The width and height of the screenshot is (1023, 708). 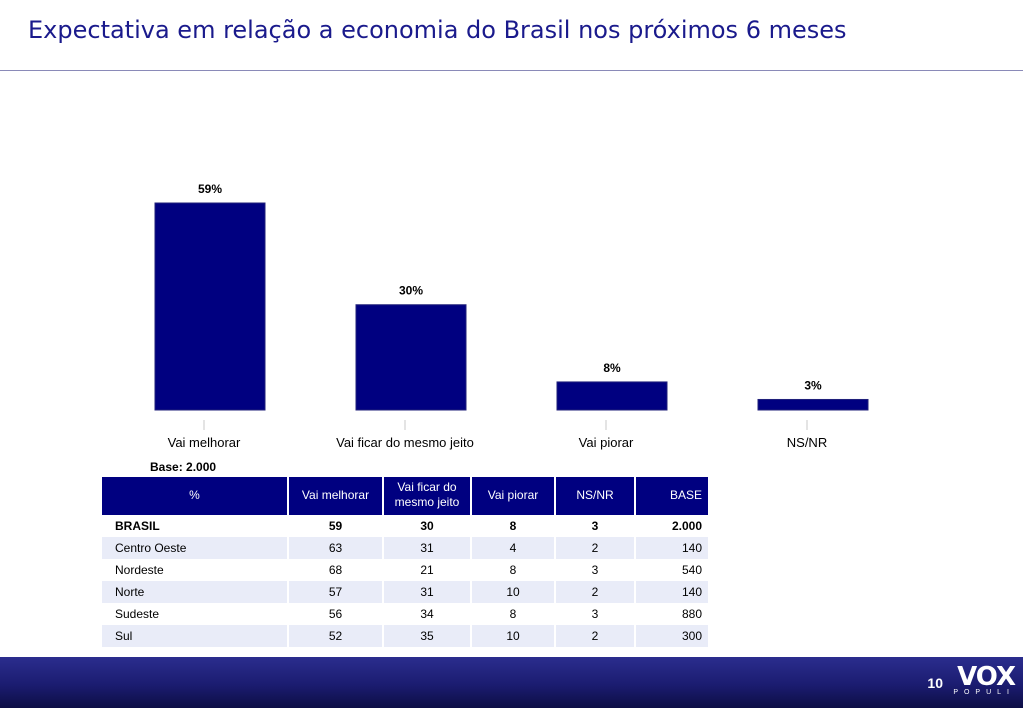 What do you see at coordinates (336, 548) in the screenshot?
I see `table-cell: 63` at bounding box center [336, 548].